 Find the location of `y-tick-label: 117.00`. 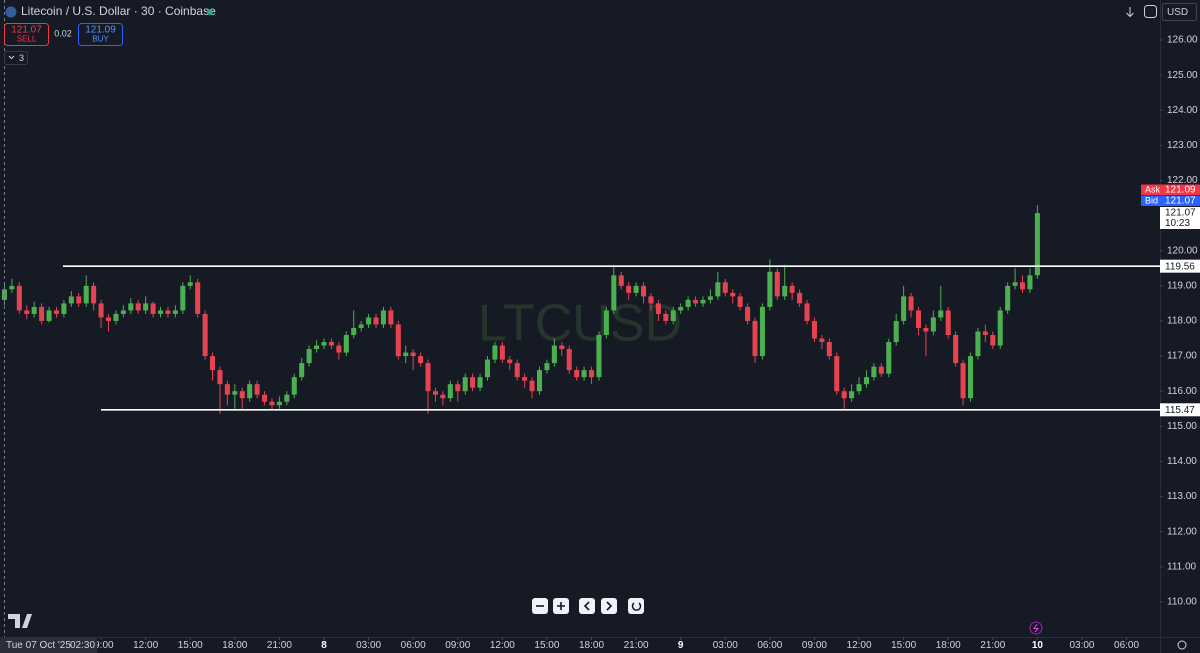

y-tick-label: 117.00 is located at coordinates (1182, 356).